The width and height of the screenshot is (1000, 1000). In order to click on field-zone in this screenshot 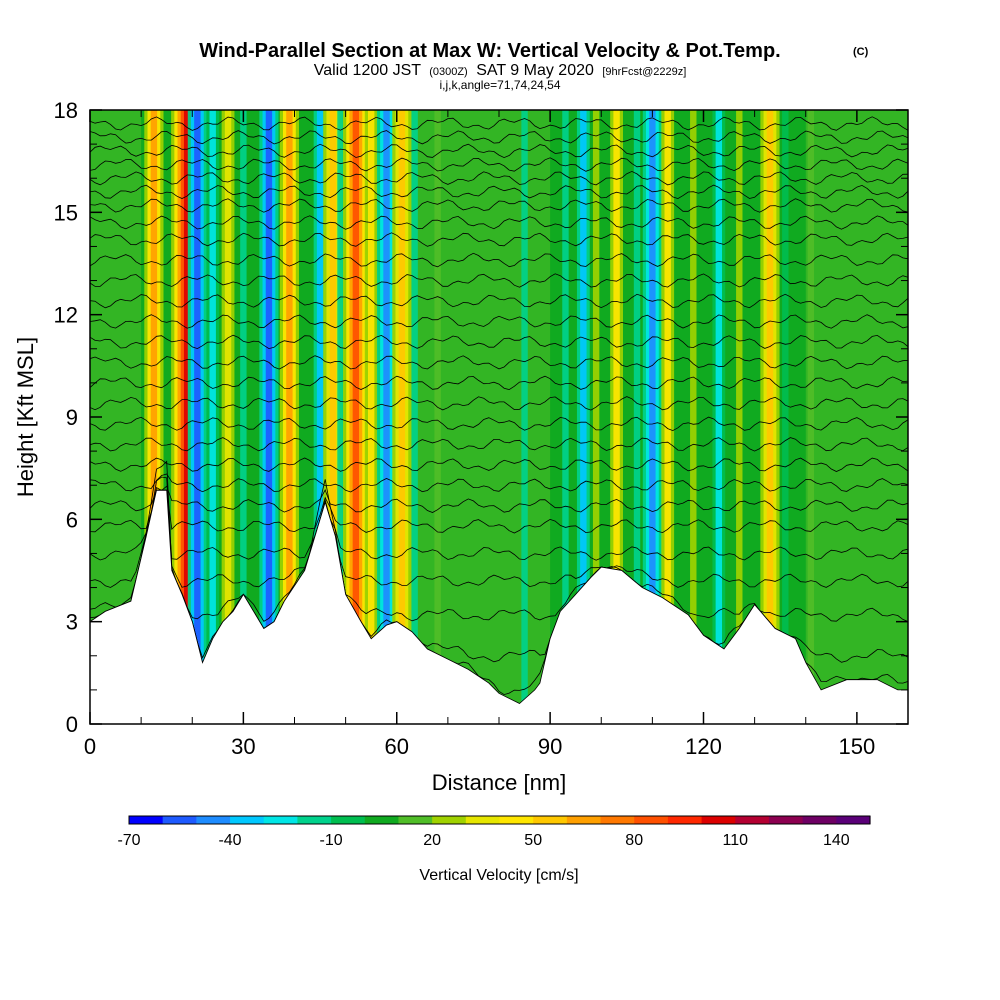, I will do `click(856, 417)`.